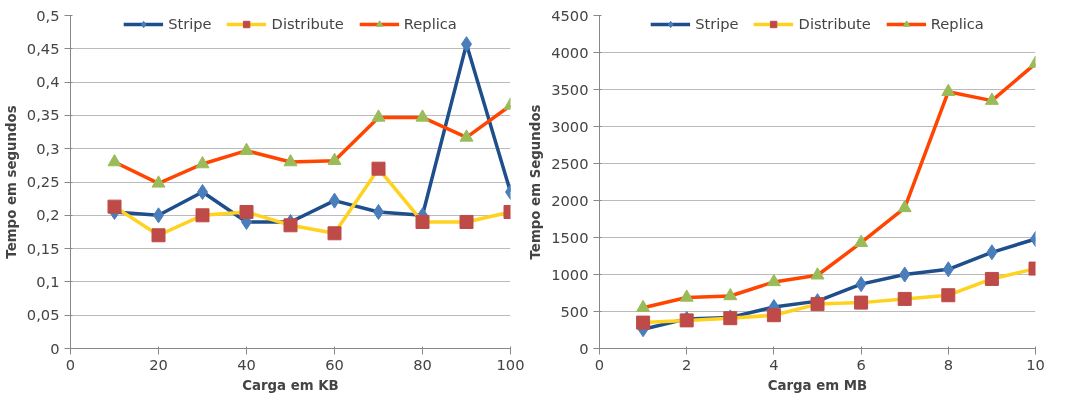 The image size is (1065, 403). Describe the element at coordinates (570, 15) in the screenshot. I see `y-tick-label: 4500` at that location.